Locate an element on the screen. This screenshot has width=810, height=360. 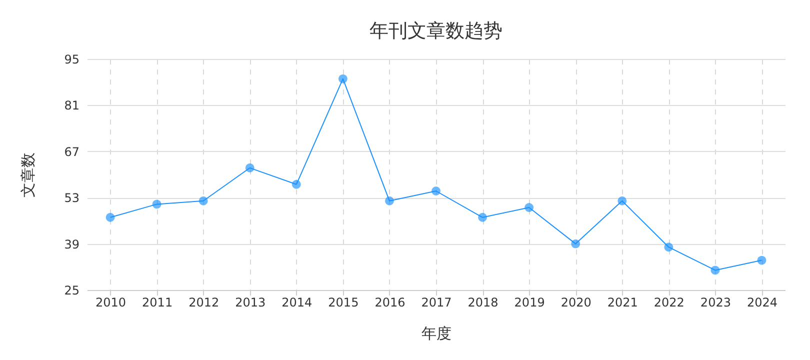
y-tick-label: 39 is located at coordinates (72, 244).